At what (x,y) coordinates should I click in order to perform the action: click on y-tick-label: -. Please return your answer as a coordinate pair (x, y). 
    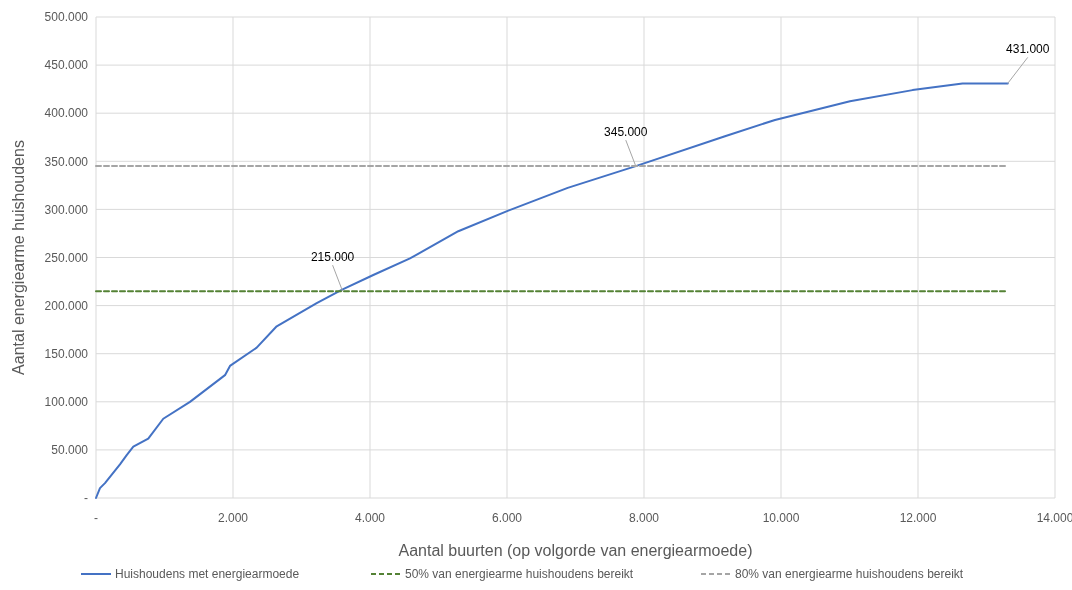
    Looking at the image, I should click on (86, 498).